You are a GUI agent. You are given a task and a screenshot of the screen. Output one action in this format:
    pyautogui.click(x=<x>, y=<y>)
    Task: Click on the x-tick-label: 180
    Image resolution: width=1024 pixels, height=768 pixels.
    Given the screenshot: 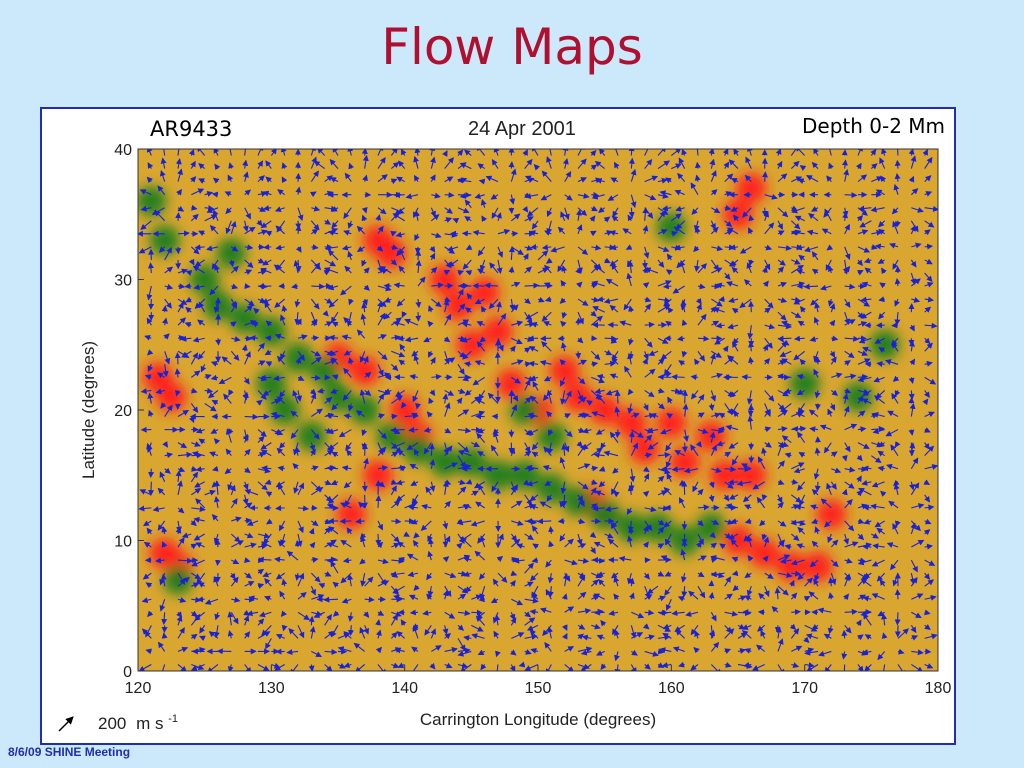 What is the action you would take?
    pyautogui.click(x=938, y=688)
    